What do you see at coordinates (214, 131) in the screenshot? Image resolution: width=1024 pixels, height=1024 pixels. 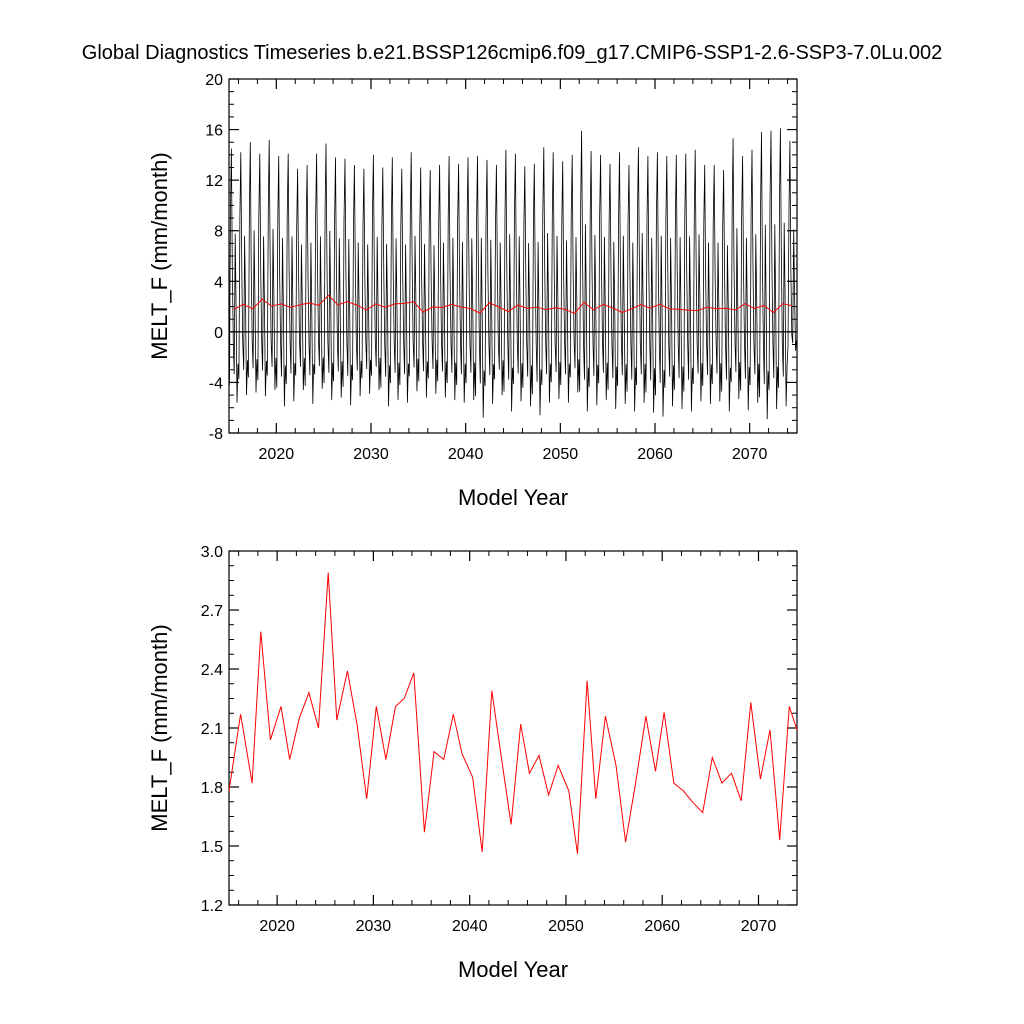 I see `y-tick-label: 16` at bounding box center [214, 131].